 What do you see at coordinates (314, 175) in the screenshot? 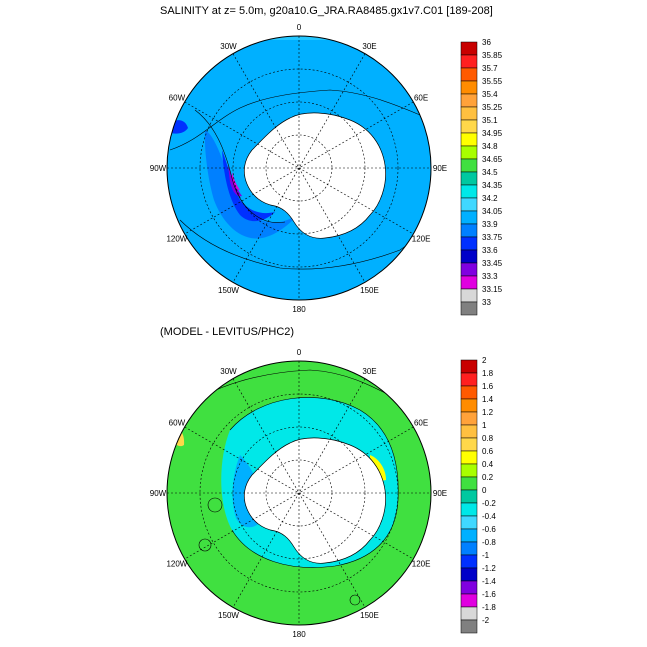
I see `top-map-antarctica-landmass` at bounding box center [314, 175].